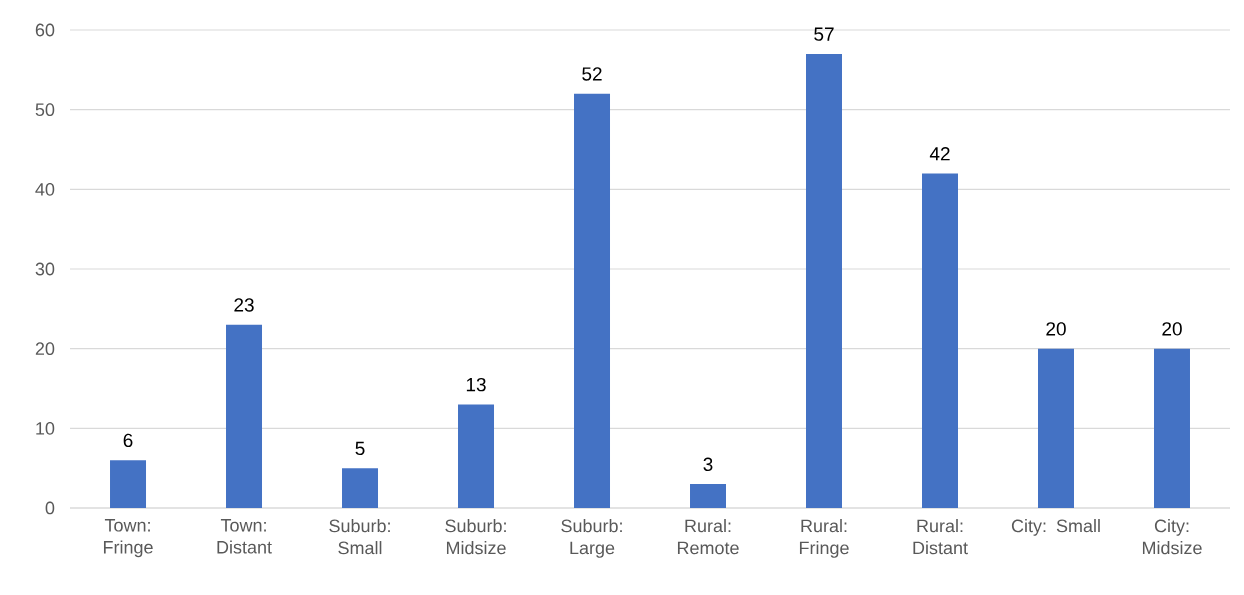 The height and width of the screenshot is (595, 1244). What do you see at coordinates (45, 349) in the screenshot?
I see `y-tick-label: 20` at bounding box center [45, 349].